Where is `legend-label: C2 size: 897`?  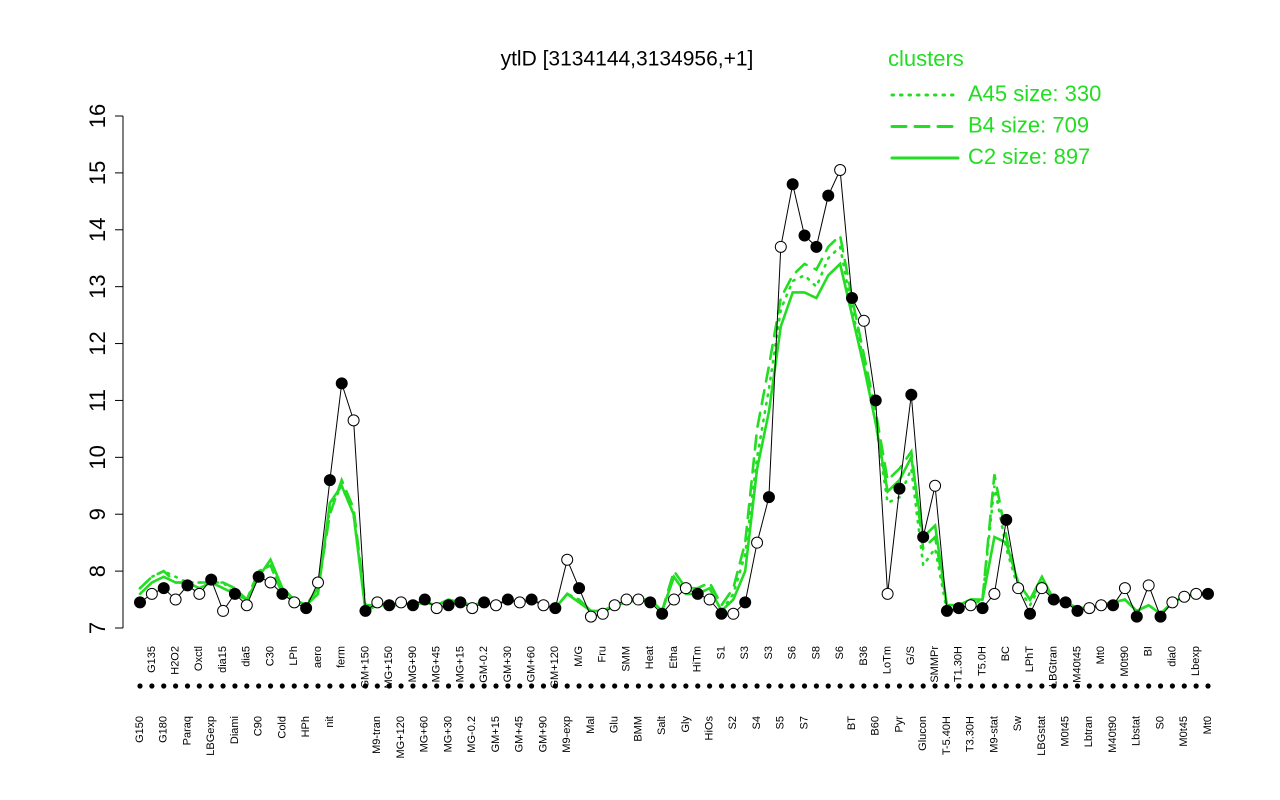 legend-label: C2 size: 897 is located at coordinates (1029, 156).